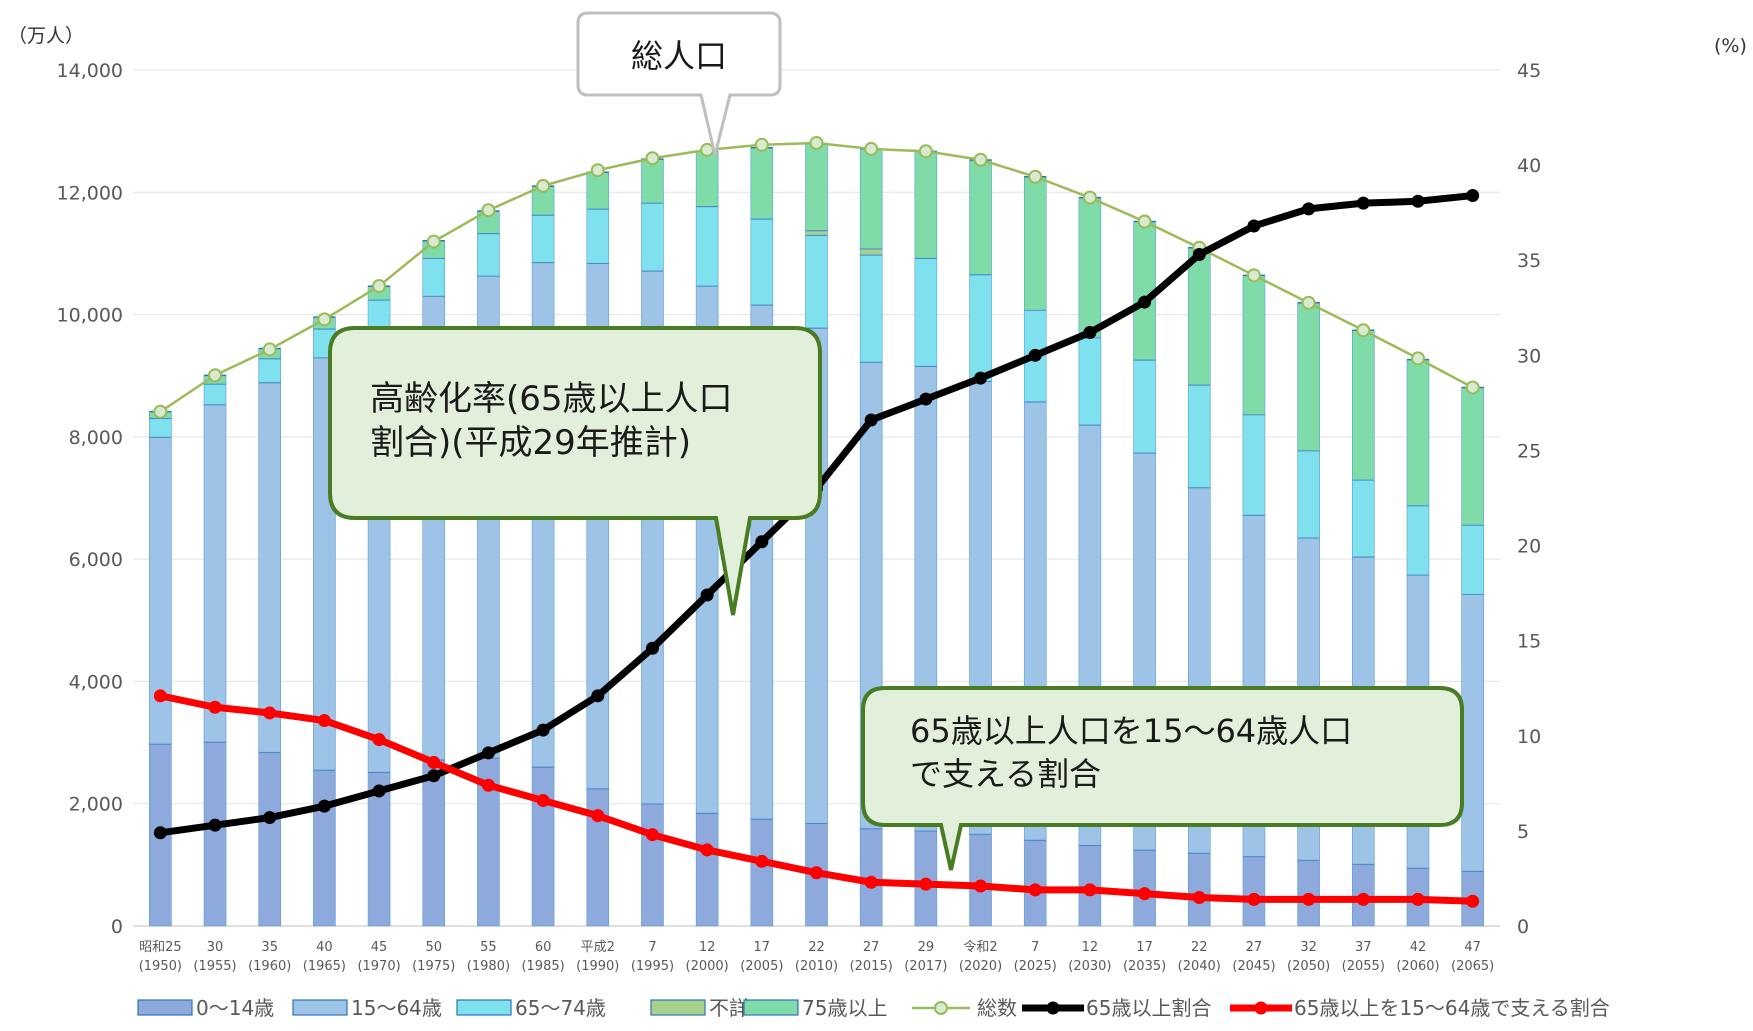  What do you see at coordinates (160, 947) in the screenshot?
I see `x-tick-era: 昭和25` at bounding box center [160, 947].